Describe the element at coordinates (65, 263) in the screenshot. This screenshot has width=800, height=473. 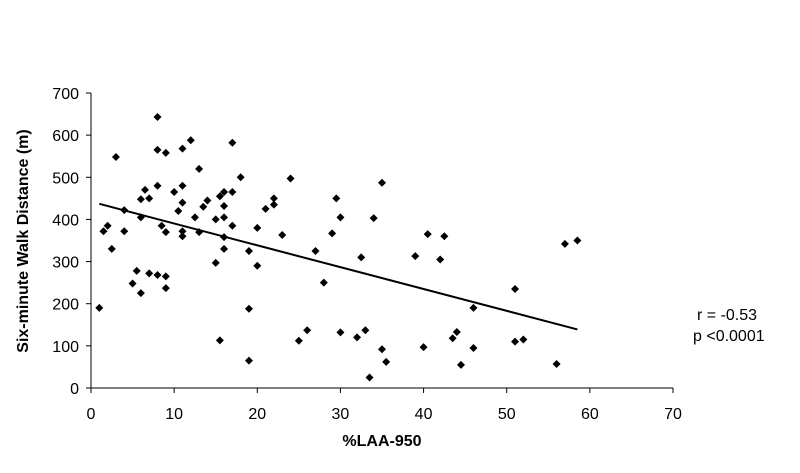
I see `y-tick-label: 300` at that location.